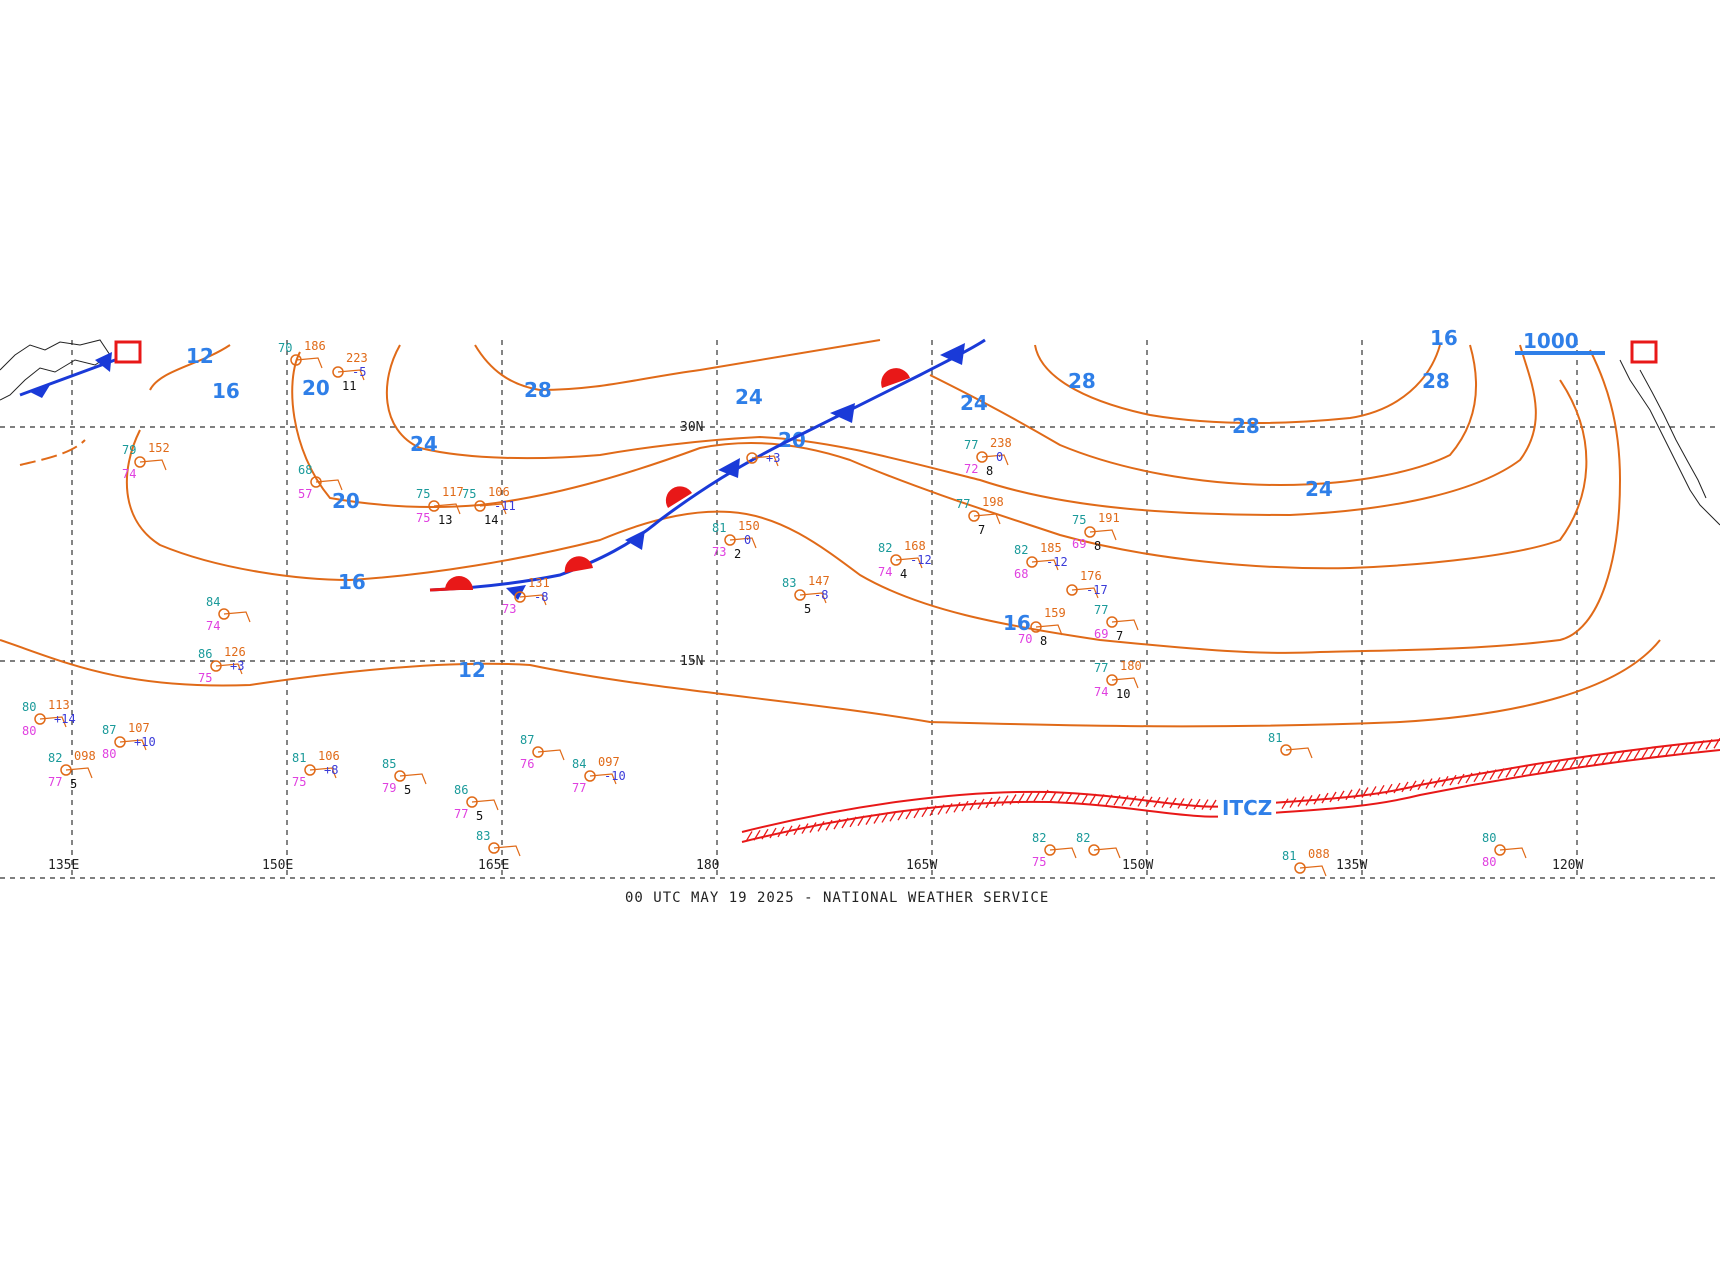 The image size is (1720, 1264). I want to click on isobar-1028-a, so click(677, 365).